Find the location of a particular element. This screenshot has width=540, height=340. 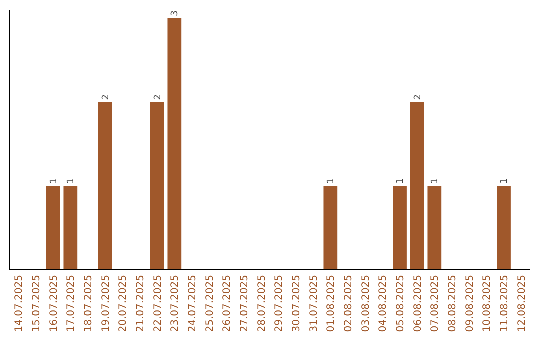

x-tick-label: 07.08.2025 is located at coordinates (436, 303).